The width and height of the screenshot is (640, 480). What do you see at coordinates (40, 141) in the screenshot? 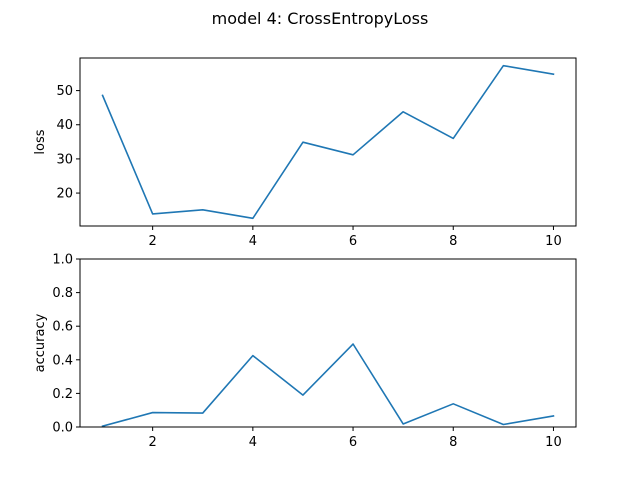
I see `y-axis-label: loss` at bounding box center [40, 141].